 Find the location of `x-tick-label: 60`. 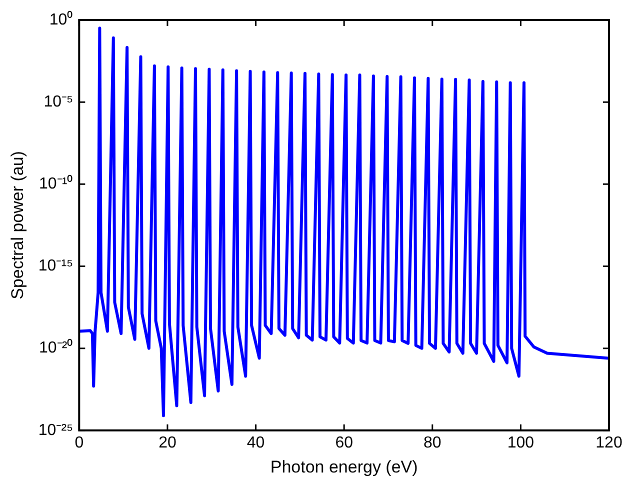

x-tick-label: 60 is located at coordinates (344, 443).